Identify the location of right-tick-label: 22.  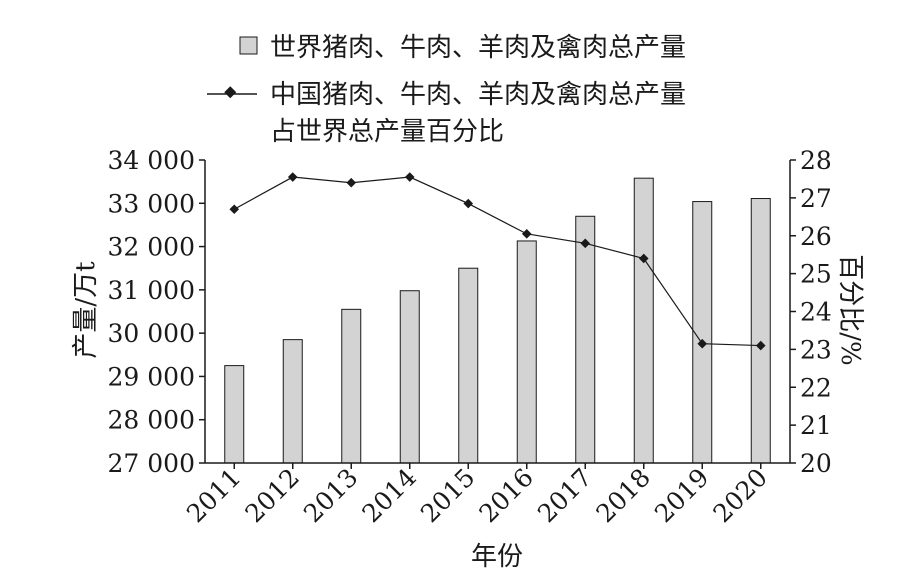
(816, 387).